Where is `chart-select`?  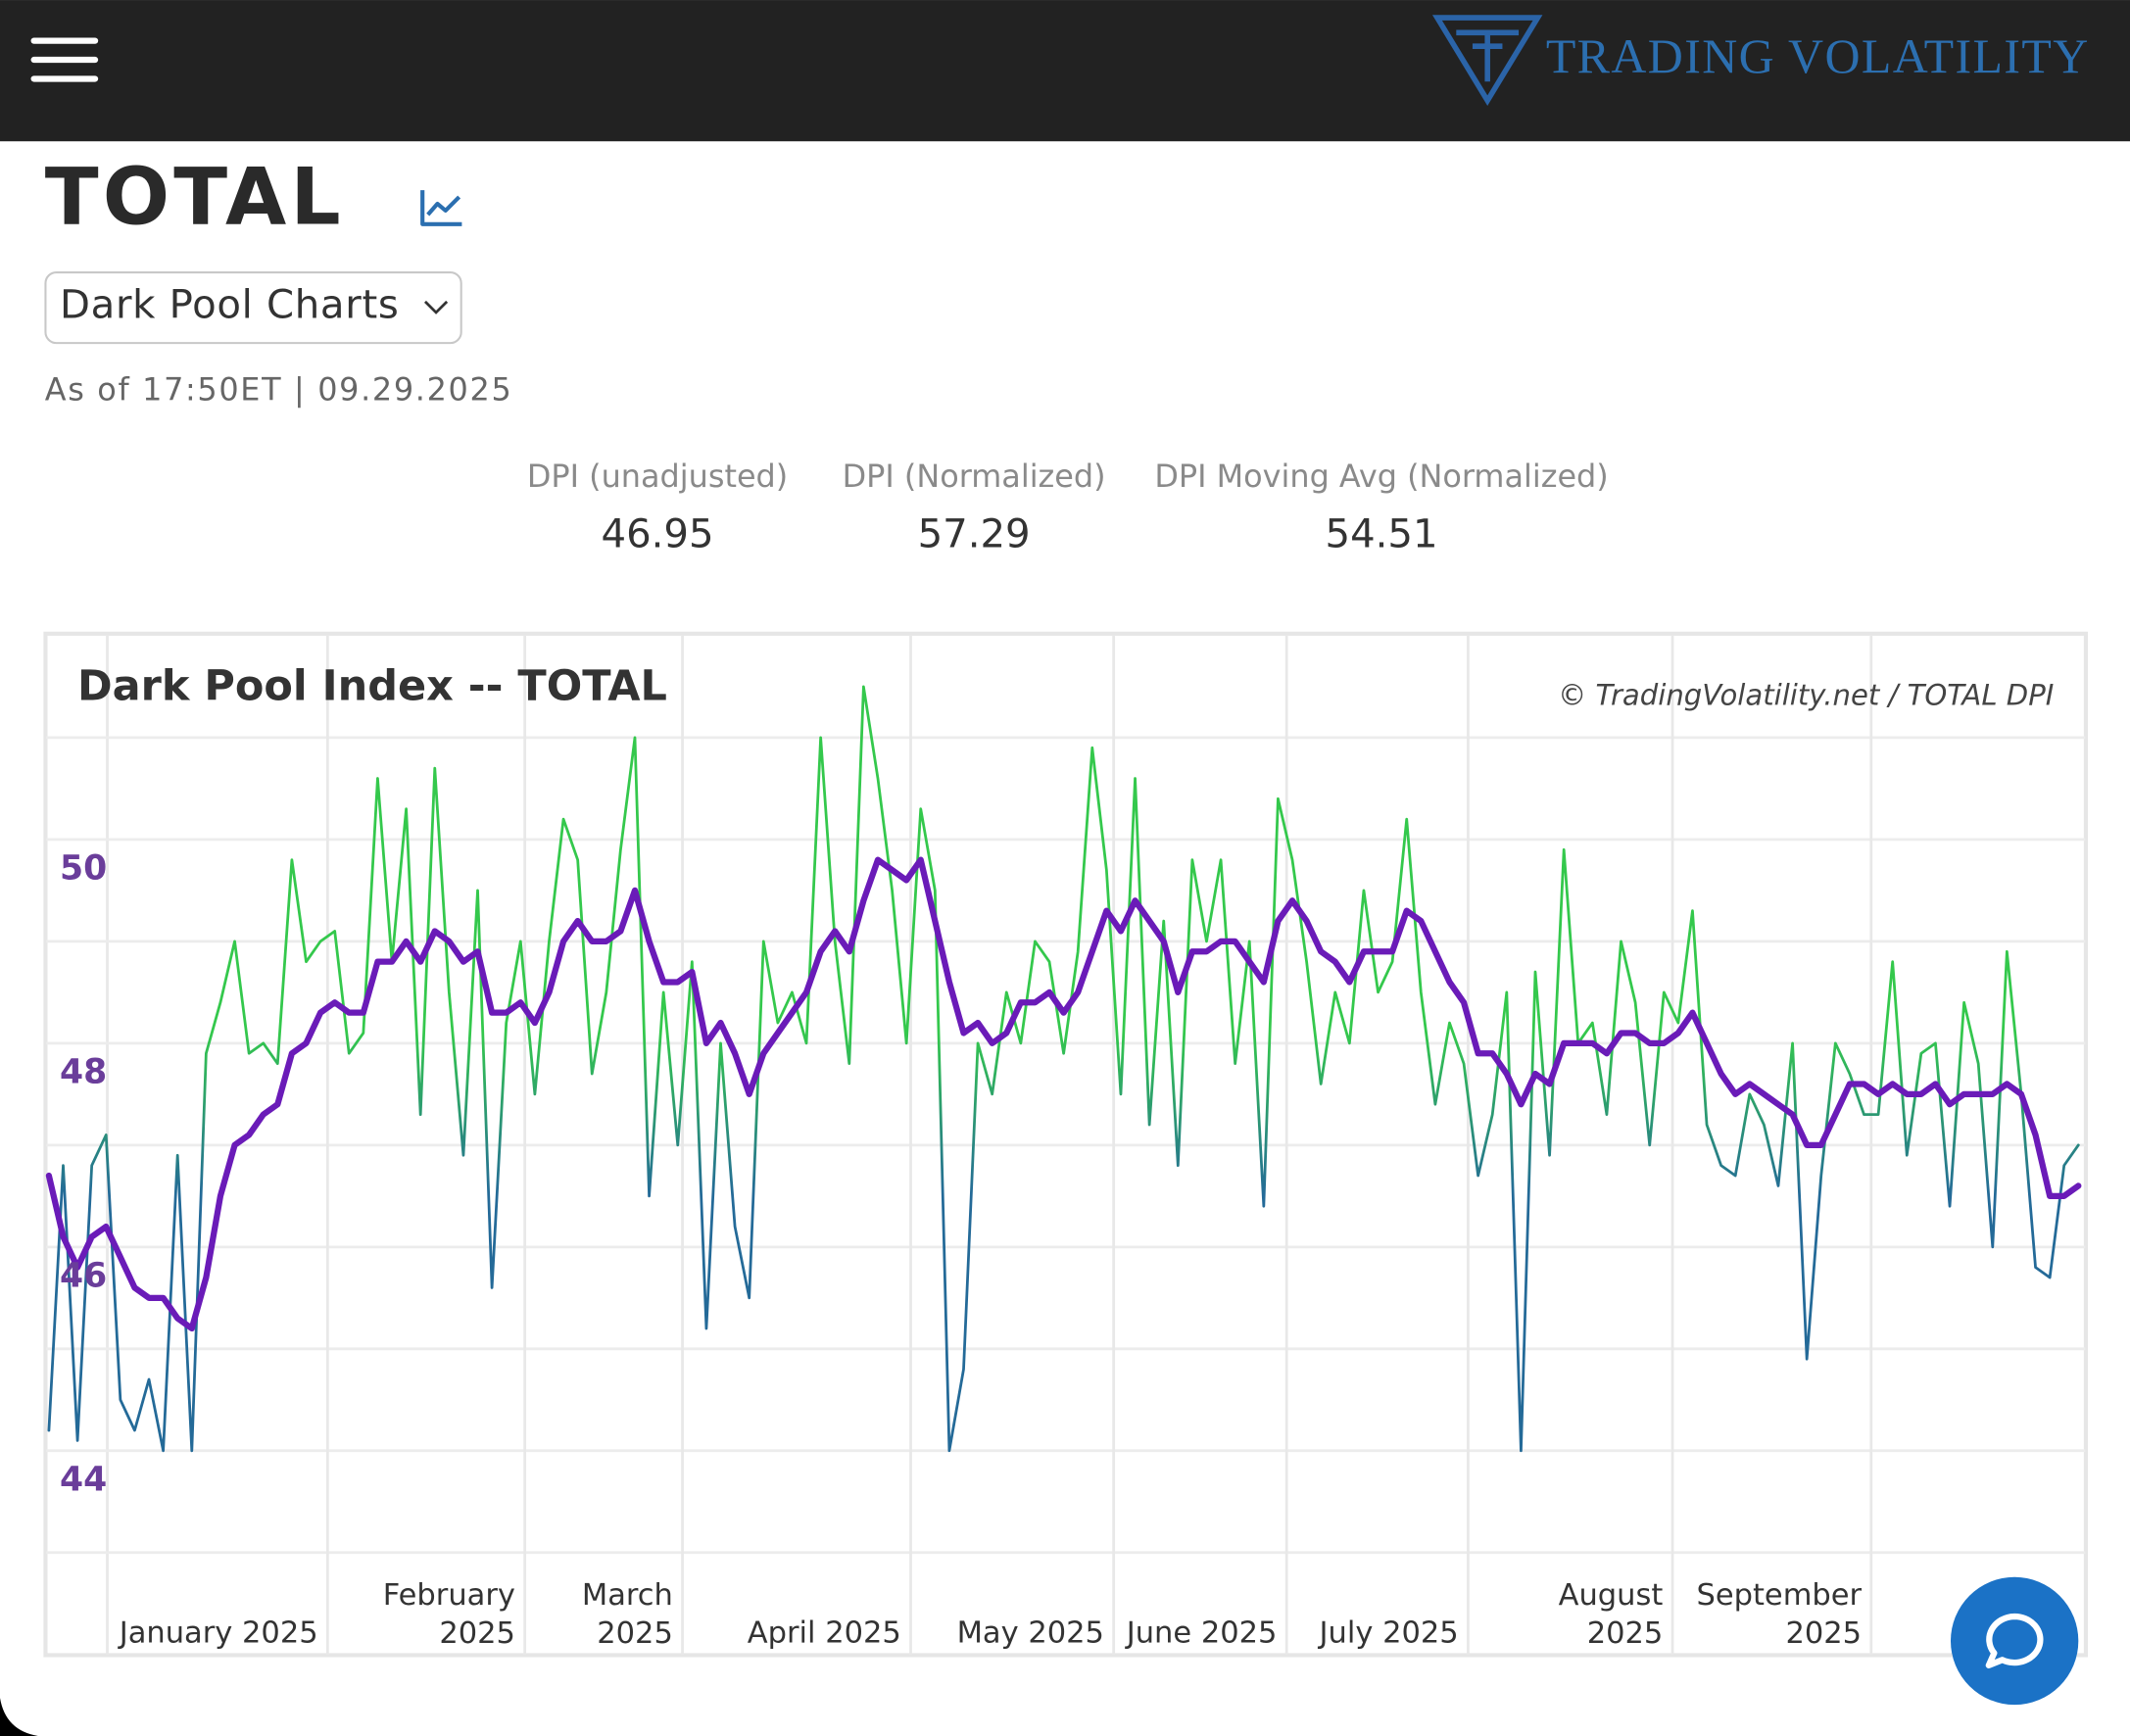 chart-select is located at coordinates (253, 308).